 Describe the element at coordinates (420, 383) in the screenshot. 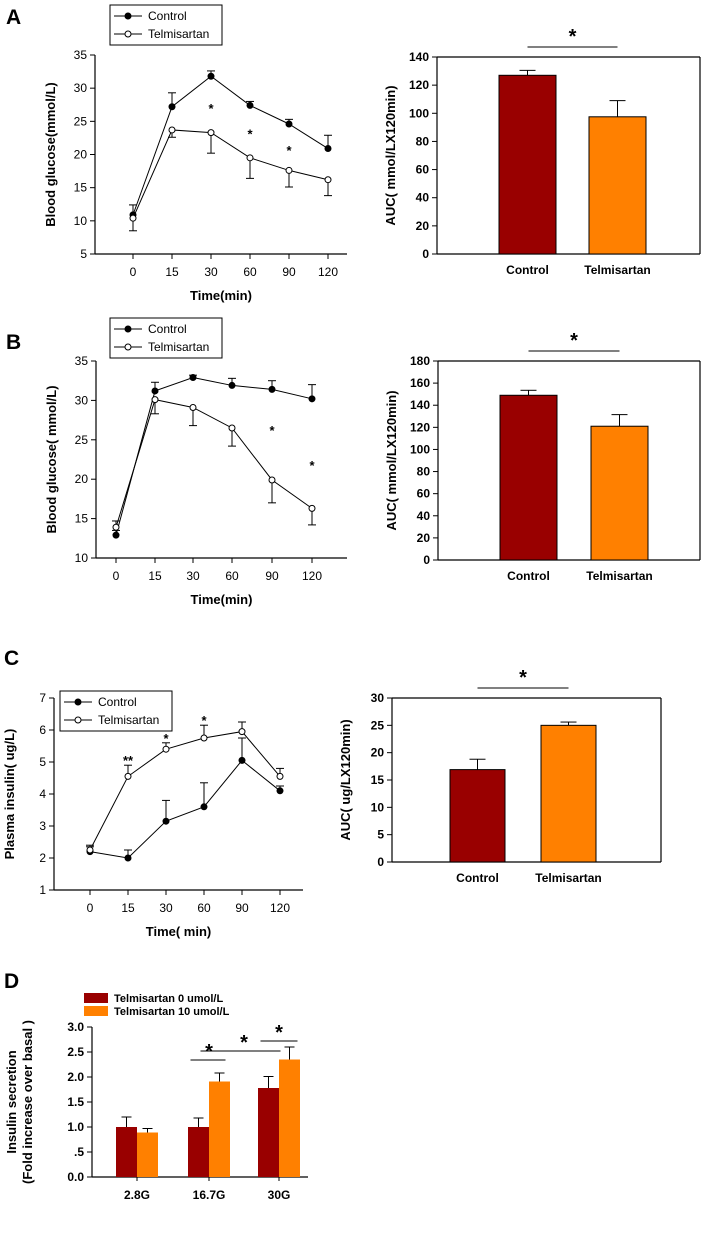

I see `y-tick-label: 160` at that location.